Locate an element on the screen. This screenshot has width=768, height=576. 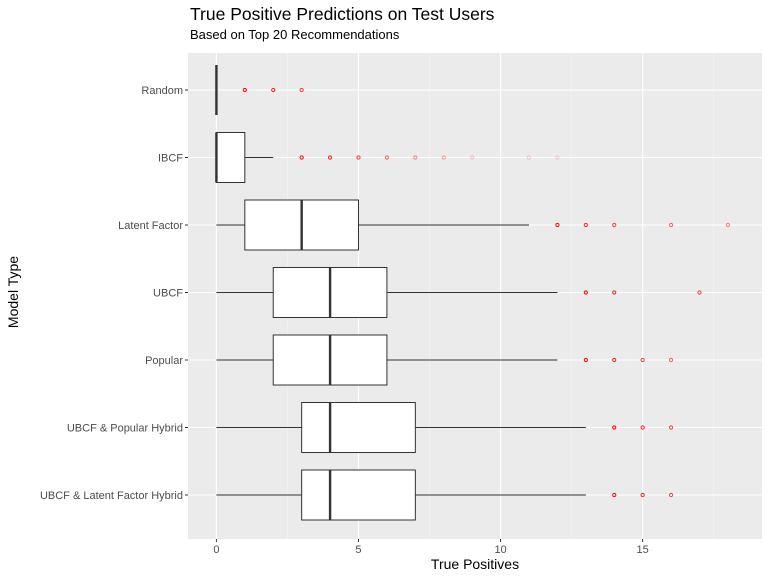
x-tick-label: 15 is located at coordinates (643, 550).